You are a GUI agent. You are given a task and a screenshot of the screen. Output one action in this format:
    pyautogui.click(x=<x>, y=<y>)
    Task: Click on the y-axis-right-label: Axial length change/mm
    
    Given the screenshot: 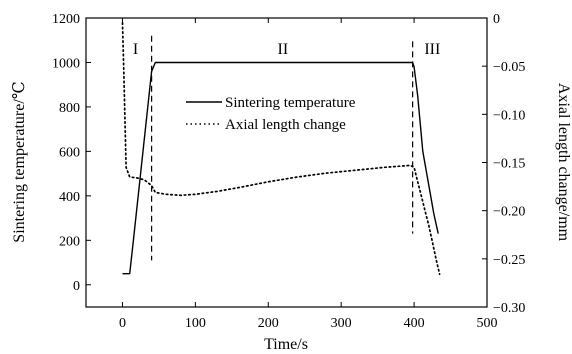 What is the action you would take?
    pyautogui.click(x=563, y=162)
    